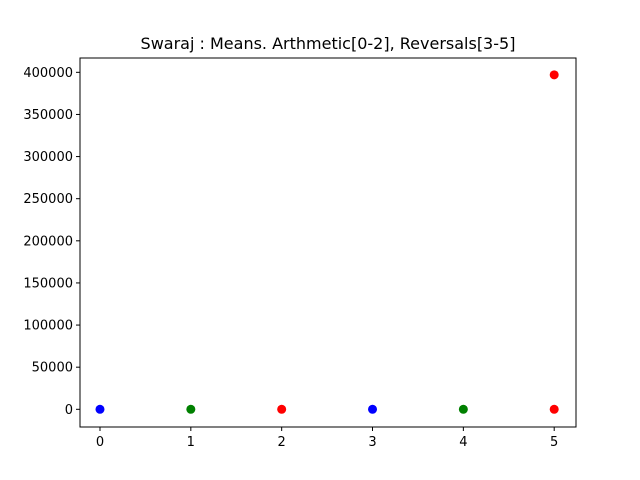 The width and height of the screenshot is (640, 480). I want to click on y-tick-label: 350000, so click(48, 115).